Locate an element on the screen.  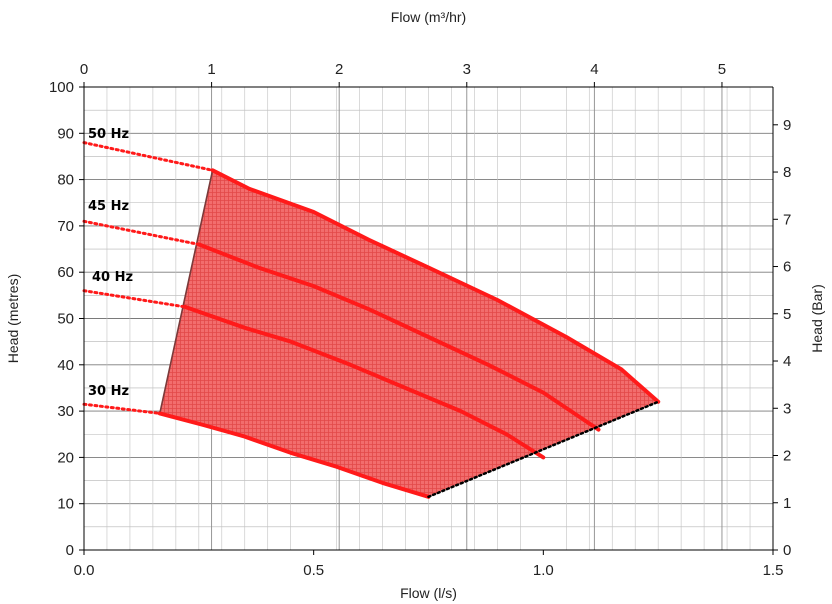
y-tick-label: 100 is located at coordinates (61, 87).